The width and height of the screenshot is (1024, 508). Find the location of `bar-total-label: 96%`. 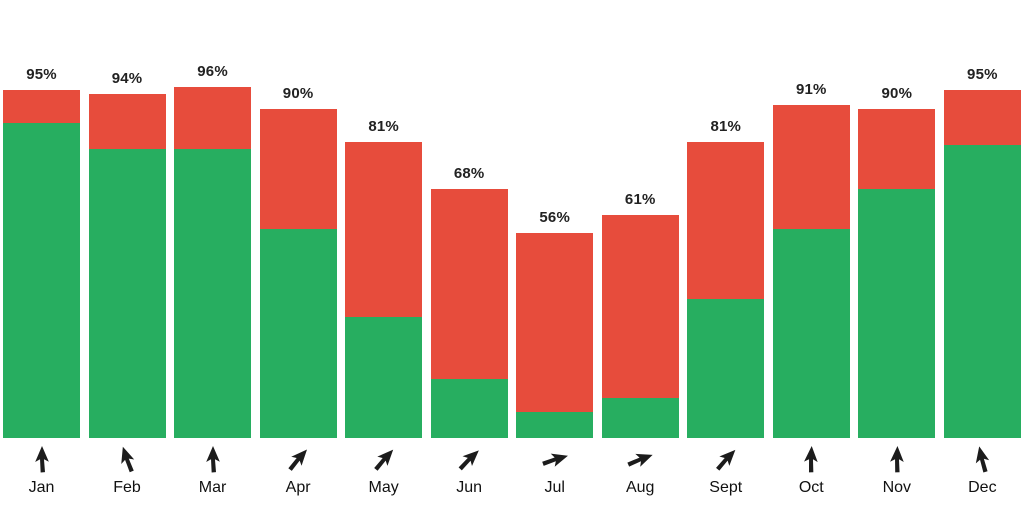

bar-total-label: 96% is located at coordinates (212, 71).